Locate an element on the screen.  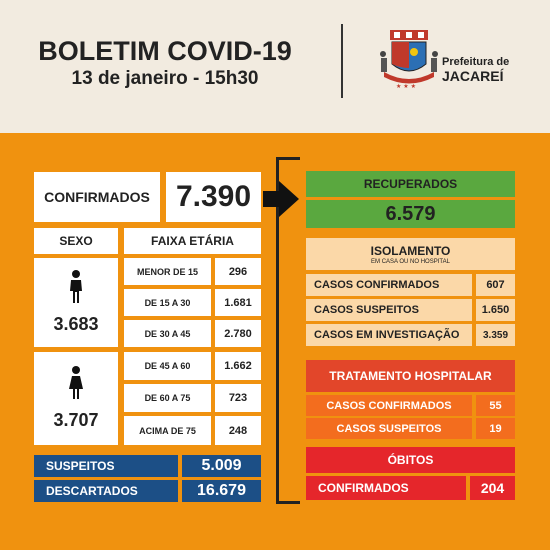
bracket-line is located at coordinates (277, 330).